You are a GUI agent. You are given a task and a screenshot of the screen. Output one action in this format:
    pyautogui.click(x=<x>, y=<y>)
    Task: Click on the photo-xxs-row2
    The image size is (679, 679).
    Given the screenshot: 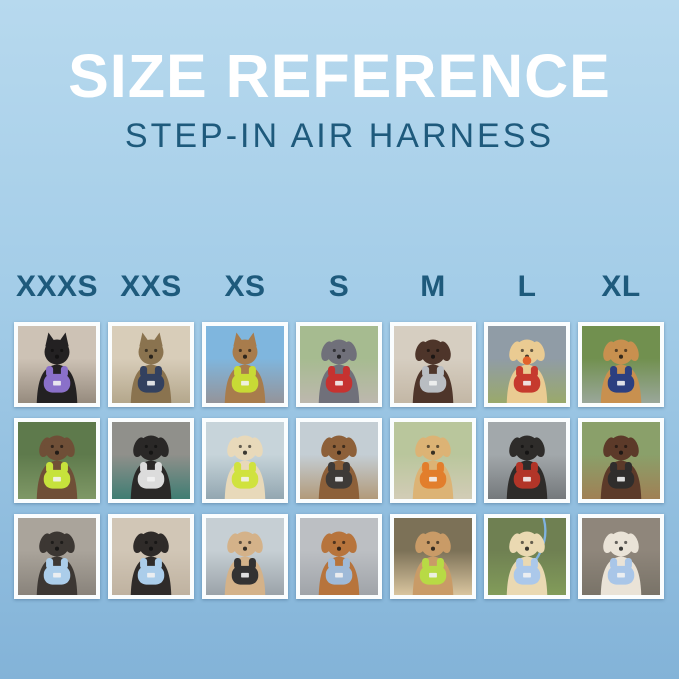 What is the action you would take?
    pyautogui.click(x=151, y=460)
    